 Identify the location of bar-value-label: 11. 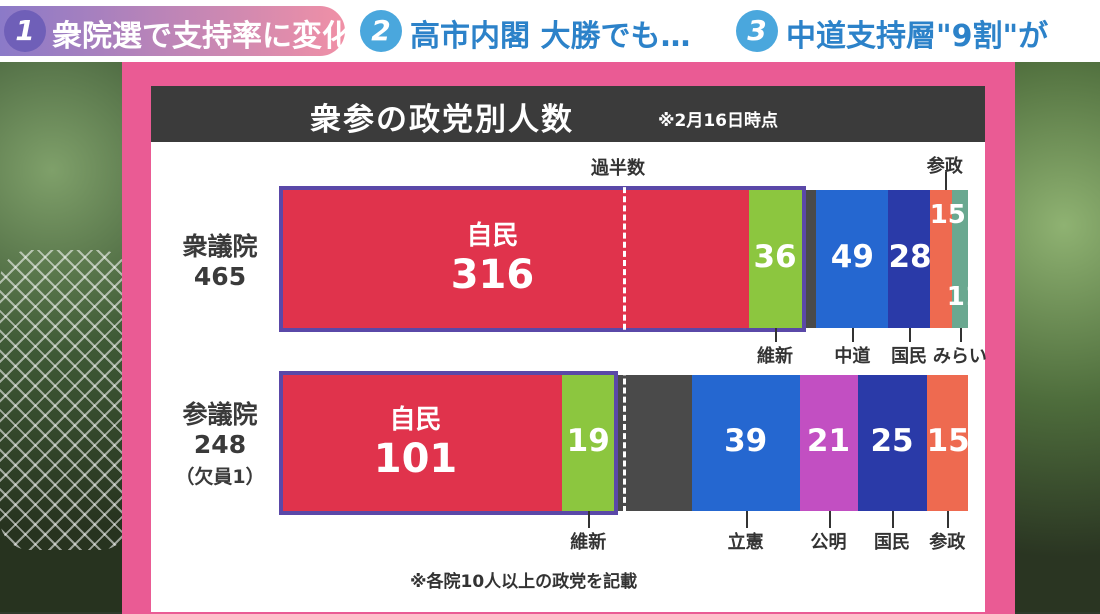
(964, 297).